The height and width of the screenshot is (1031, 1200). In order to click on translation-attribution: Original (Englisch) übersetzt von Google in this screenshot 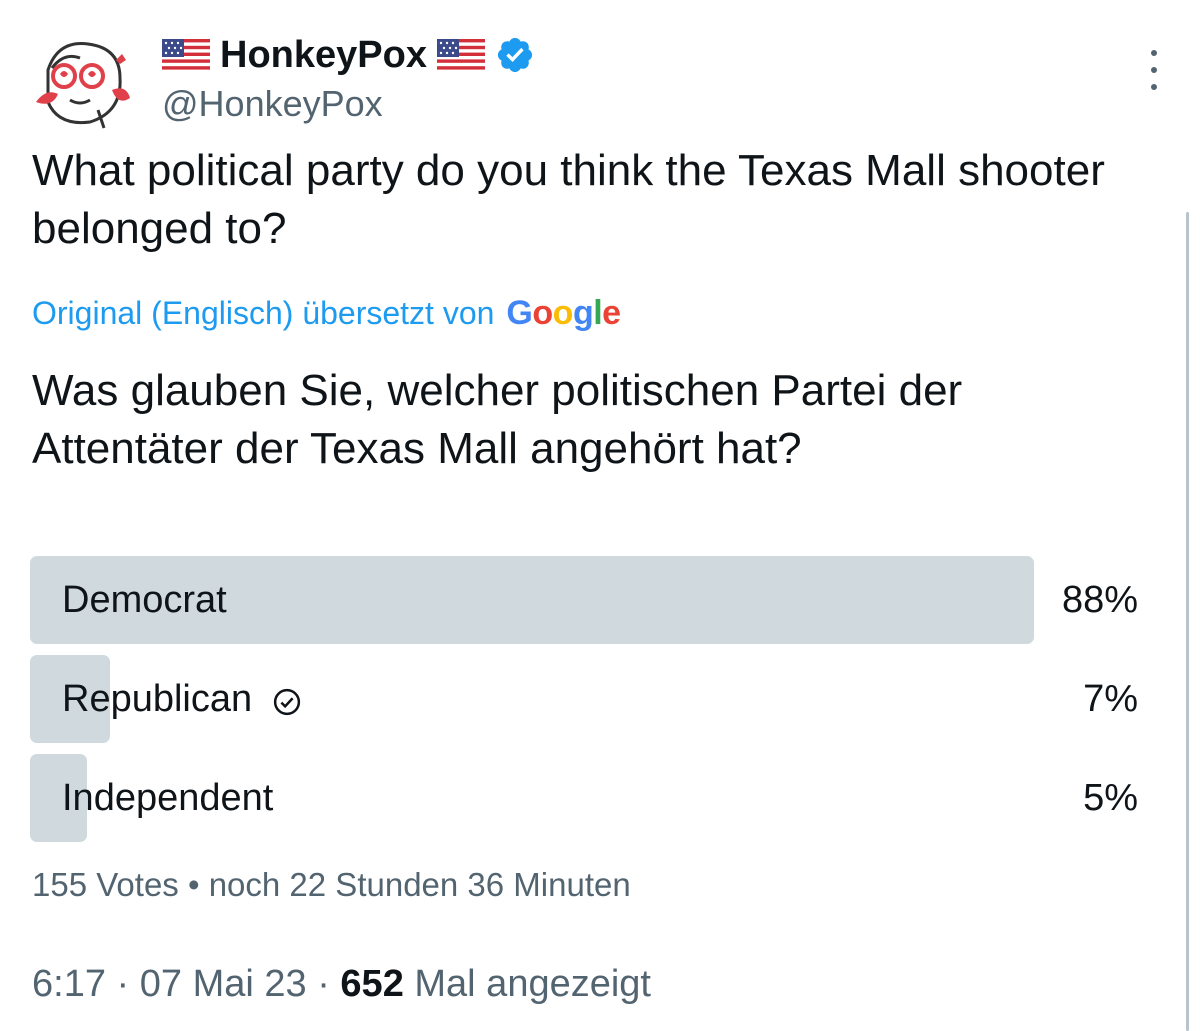, I will do `click(326, 313)`.